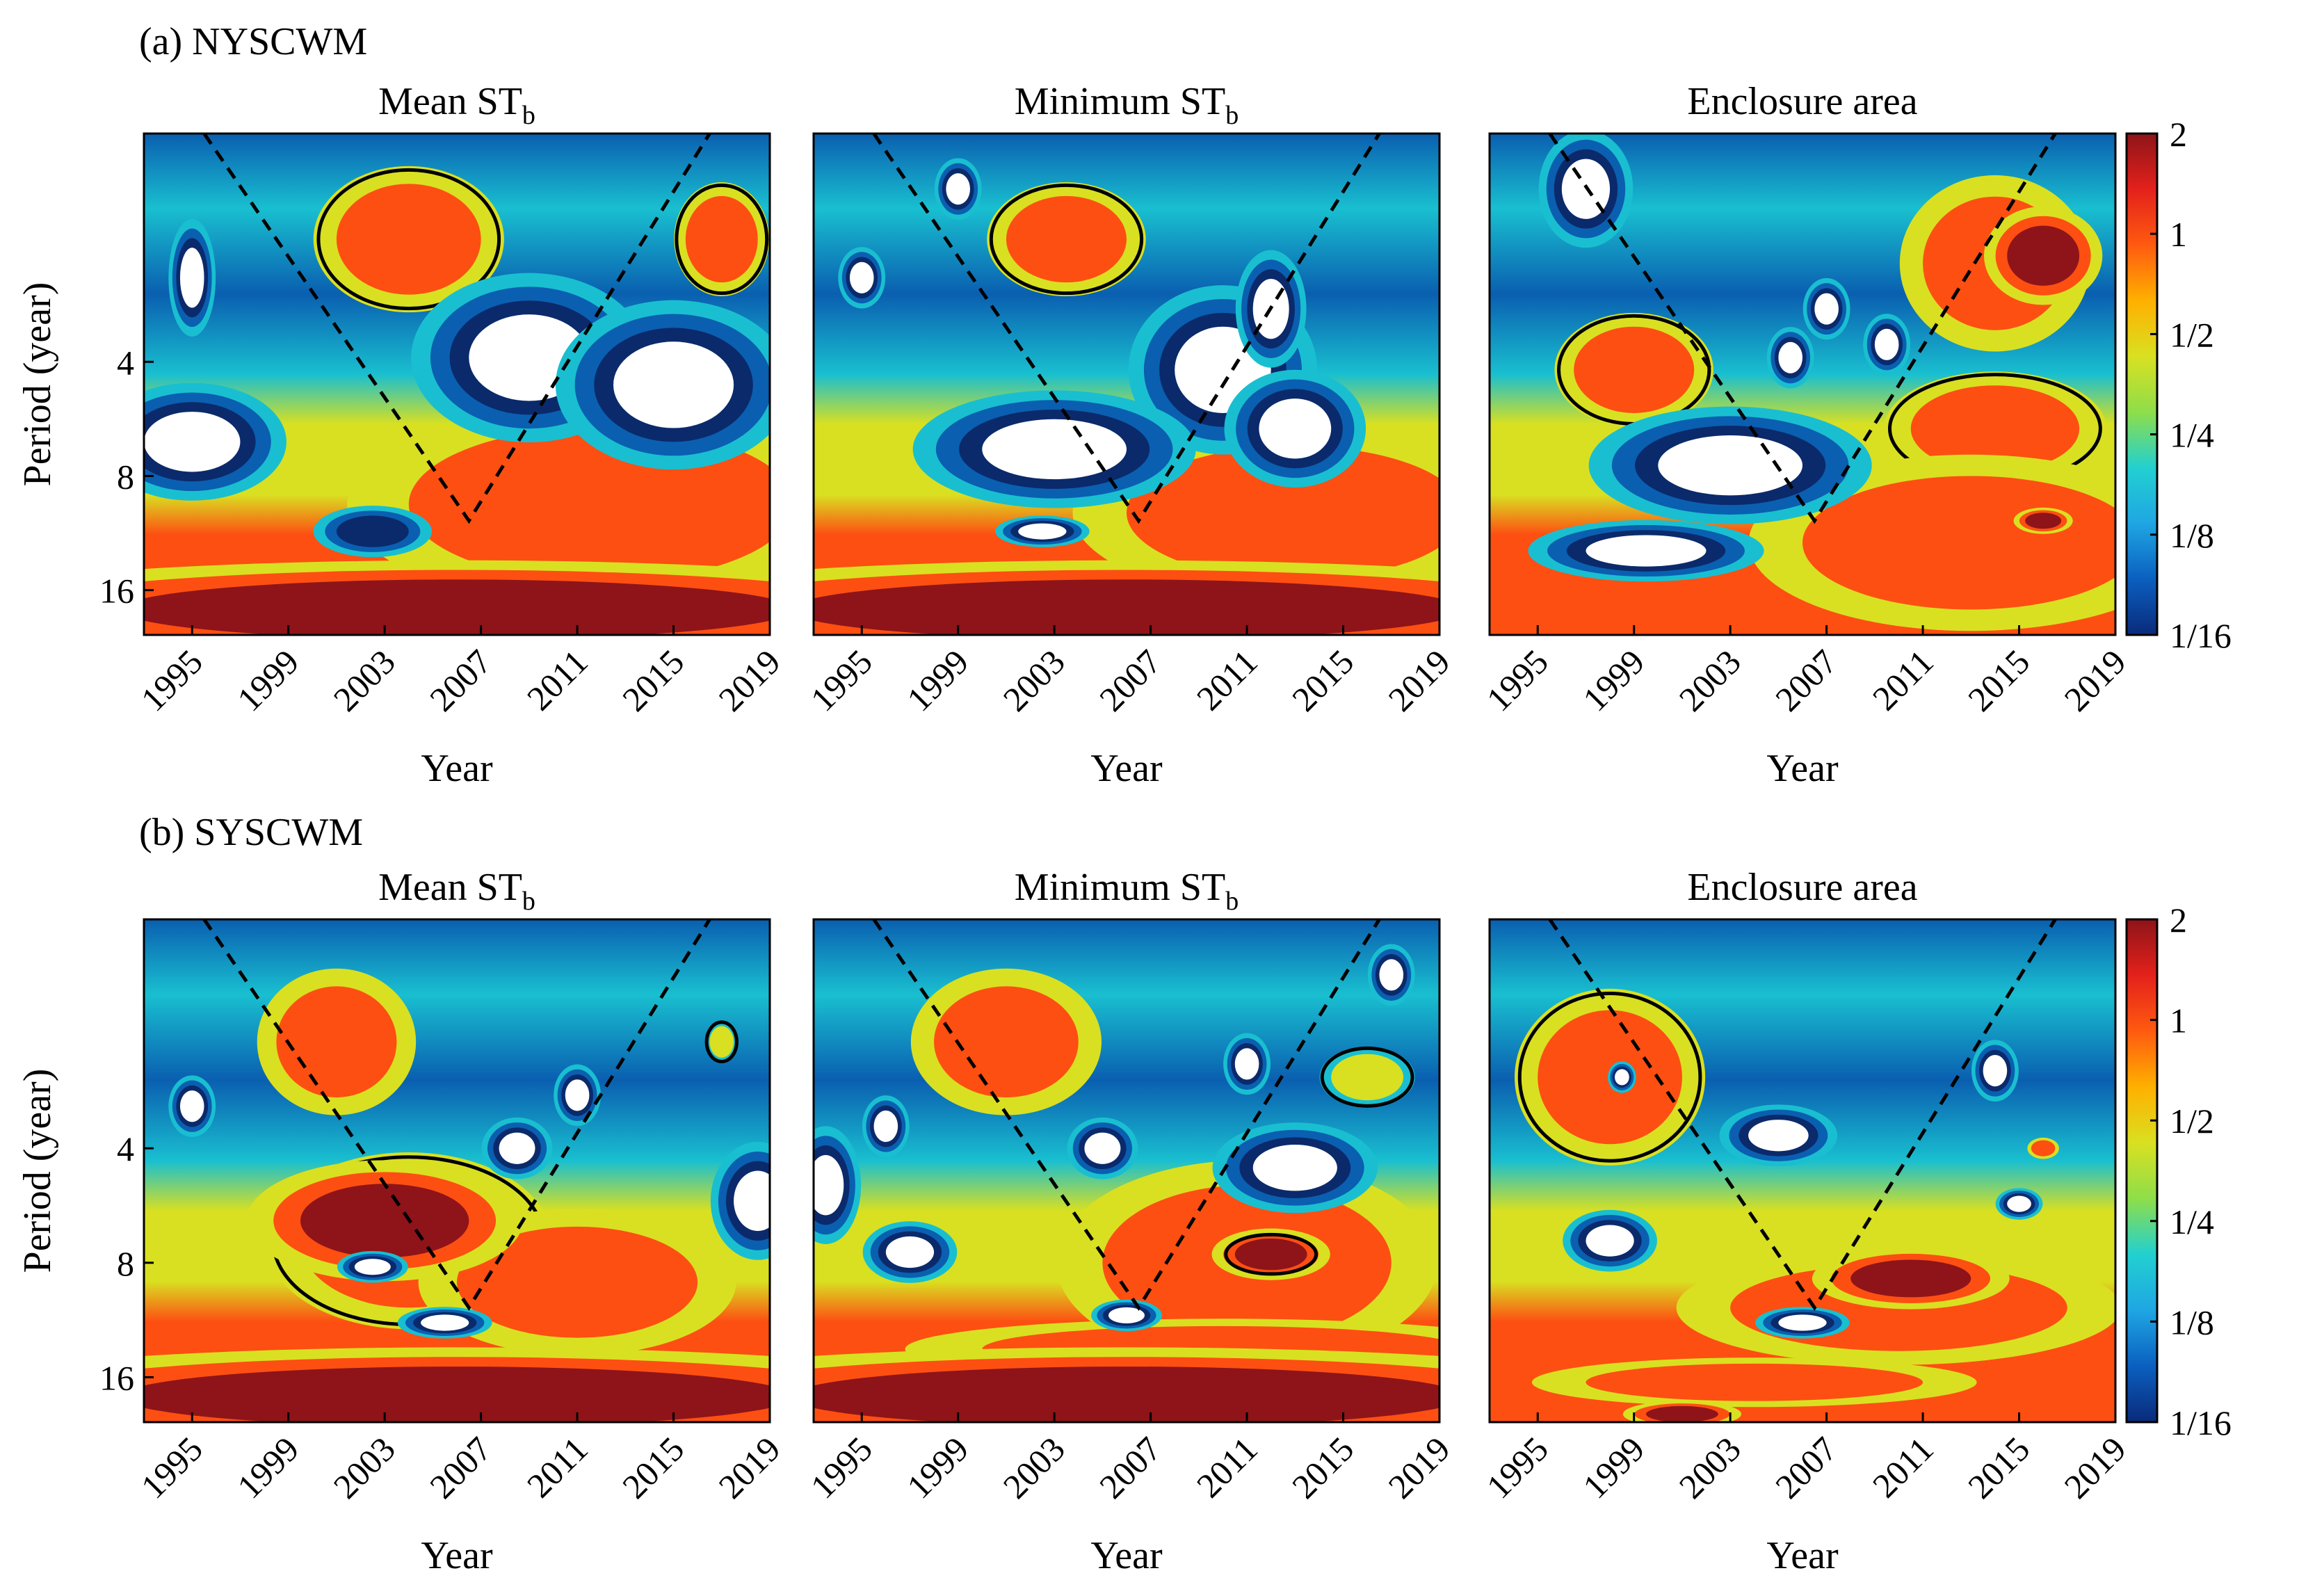  I want to click on colorbar-tick-label: 2, so click(2178, 134).